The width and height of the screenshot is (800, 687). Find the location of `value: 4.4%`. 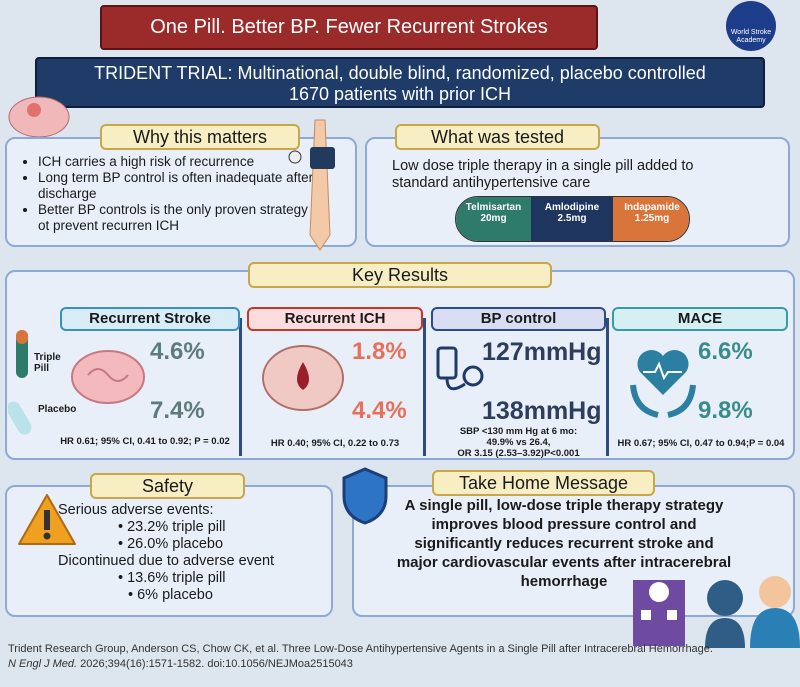

value: 4.4% is located at coordinates (379, 410).